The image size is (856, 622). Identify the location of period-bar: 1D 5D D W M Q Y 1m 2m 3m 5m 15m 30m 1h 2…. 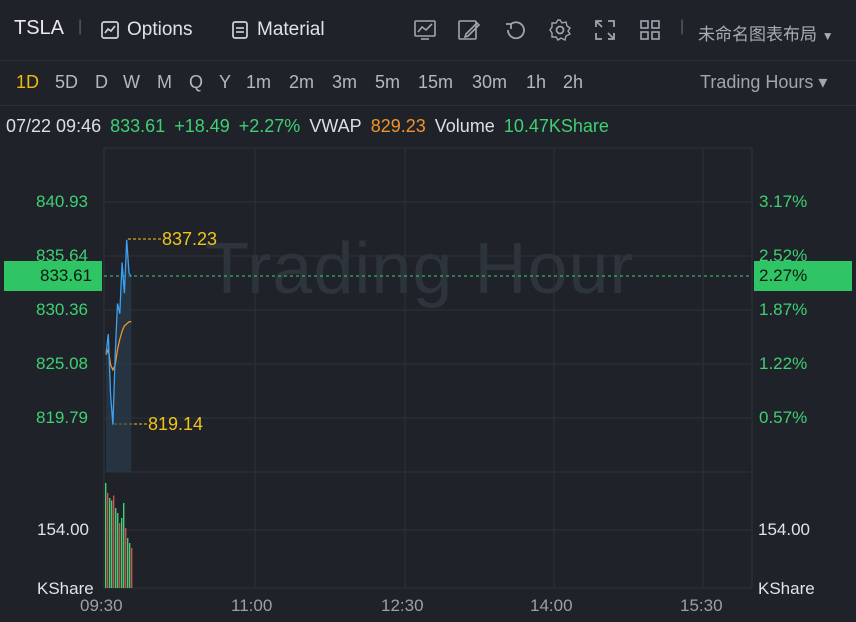
(428, 83).